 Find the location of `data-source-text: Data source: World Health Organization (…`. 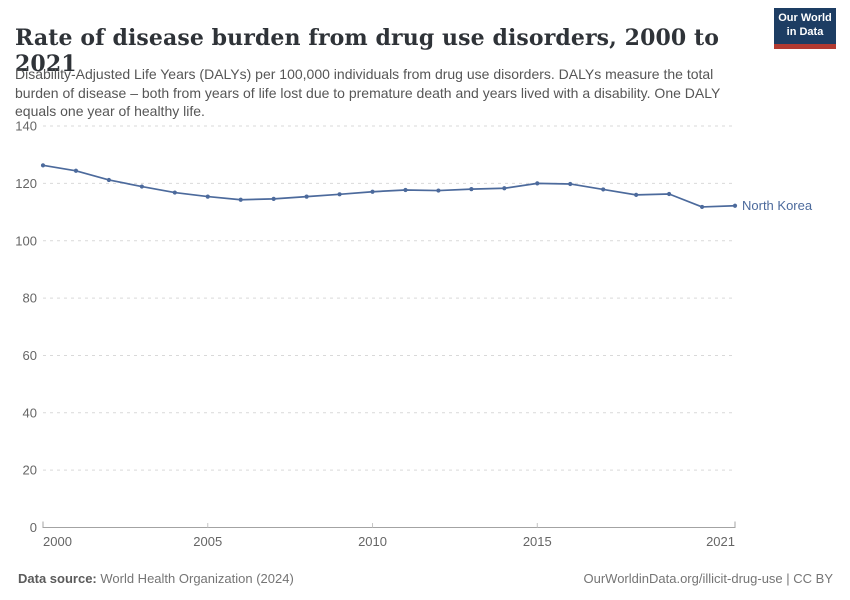

data-source-text: Data source: World Health Organization (… is located at coordinates (156, 578).